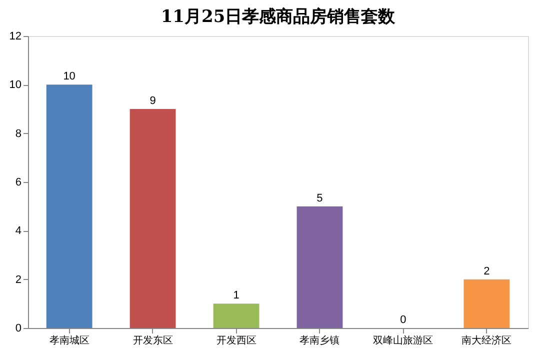  I want to click on data-label: 5, so click(319, 198).